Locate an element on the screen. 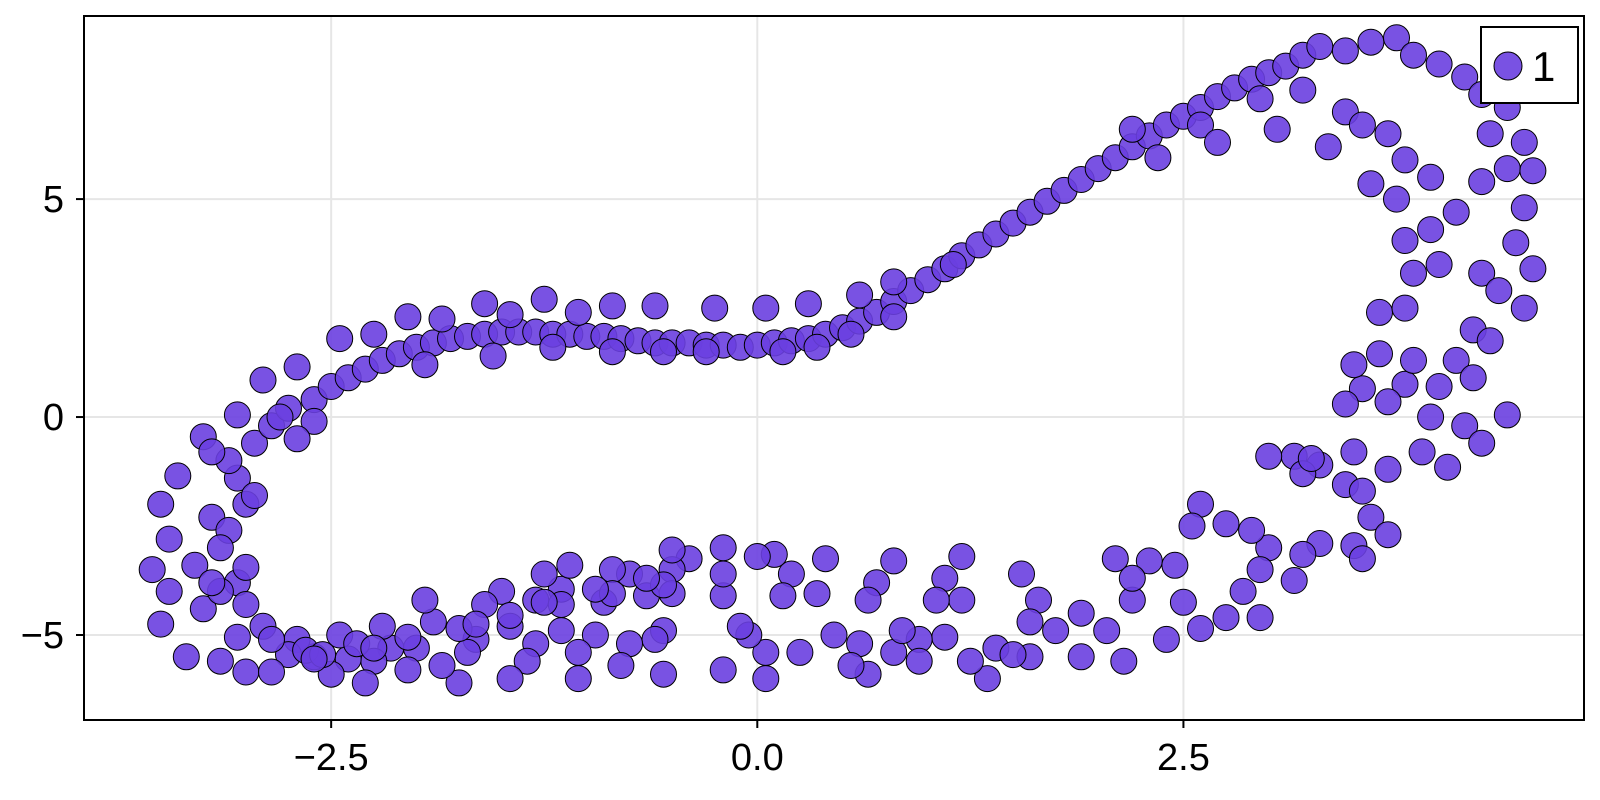 The image size is (1600, 800). legend: 1 is located at coordinates (1529, 65).